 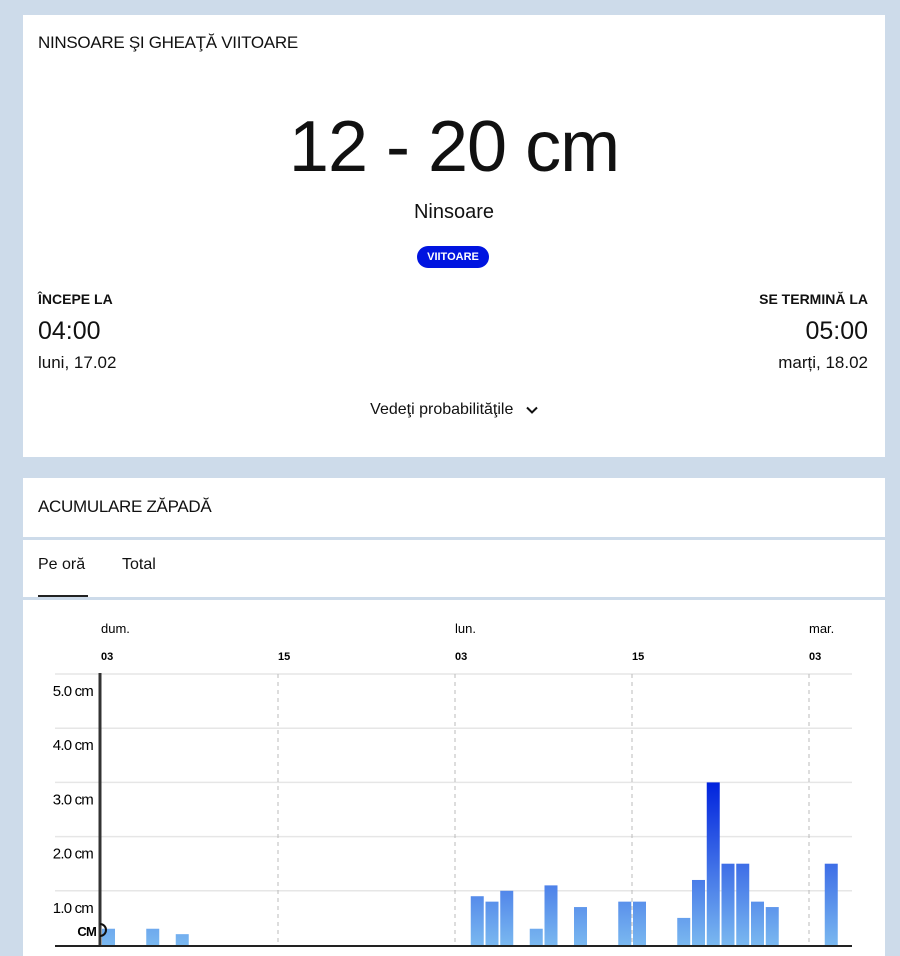 What do you see at coordinates (139, 564) in the screenshot?
I see `tab-total: Total` at bounding box center [139, 564].